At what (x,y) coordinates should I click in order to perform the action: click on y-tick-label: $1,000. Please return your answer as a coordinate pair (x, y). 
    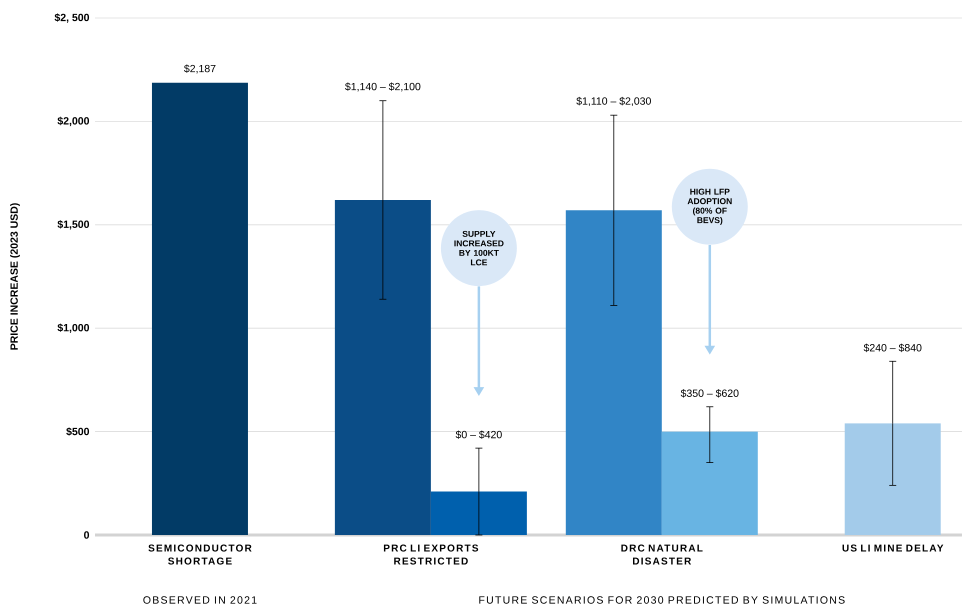
    Looking at the image, I should click on (74, 328).